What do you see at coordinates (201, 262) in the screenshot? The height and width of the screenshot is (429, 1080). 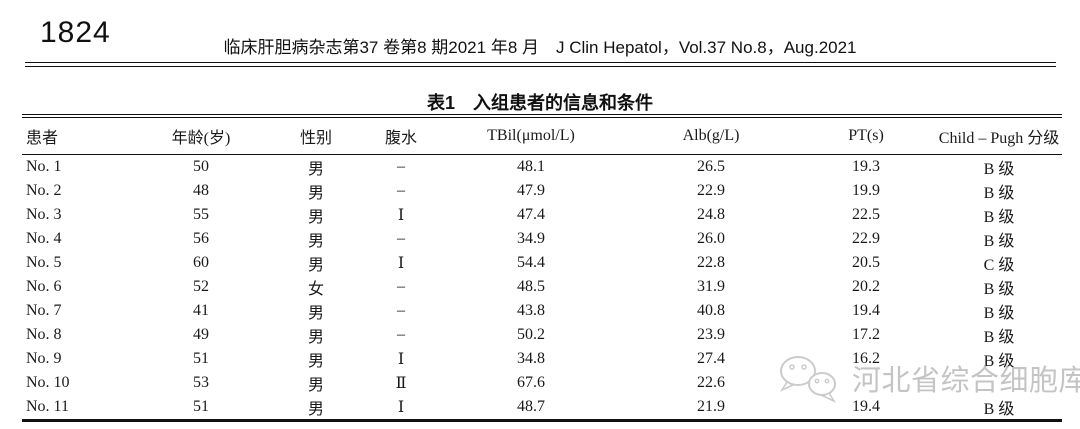 I see `cell-age: 60` at bounding box center [201, 262].